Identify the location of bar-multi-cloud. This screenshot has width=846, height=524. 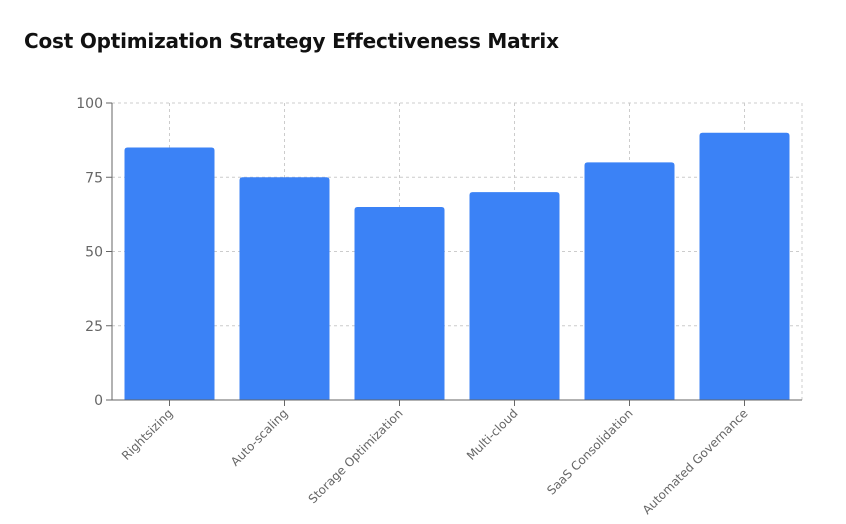
(514, 296).